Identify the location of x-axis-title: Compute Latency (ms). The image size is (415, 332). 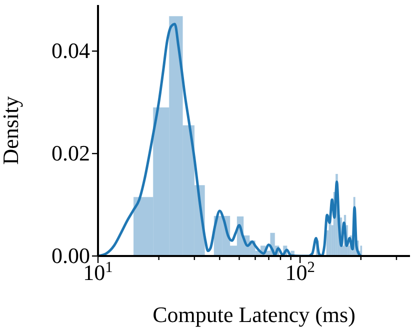
(254, 314).